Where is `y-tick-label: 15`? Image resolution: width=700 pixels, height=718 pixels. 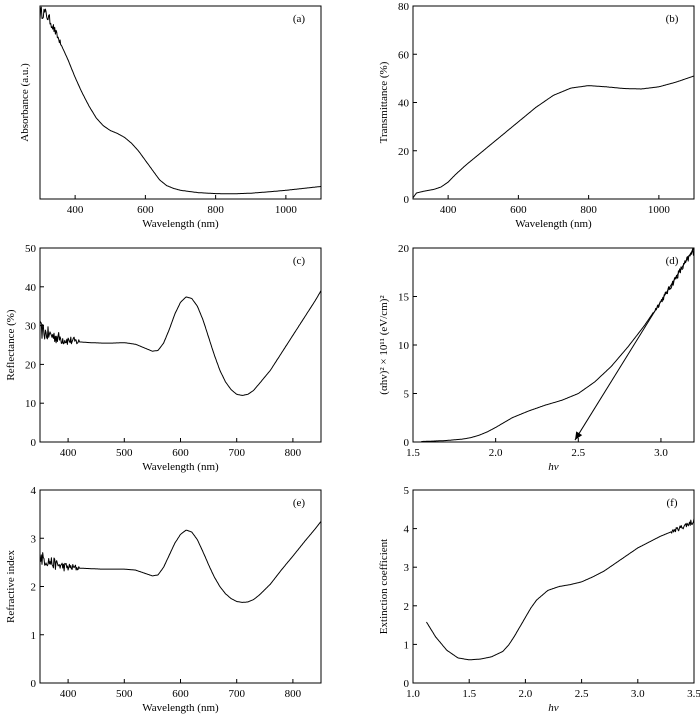 y-tick-label: 15 is located at coordinates (404, 298).